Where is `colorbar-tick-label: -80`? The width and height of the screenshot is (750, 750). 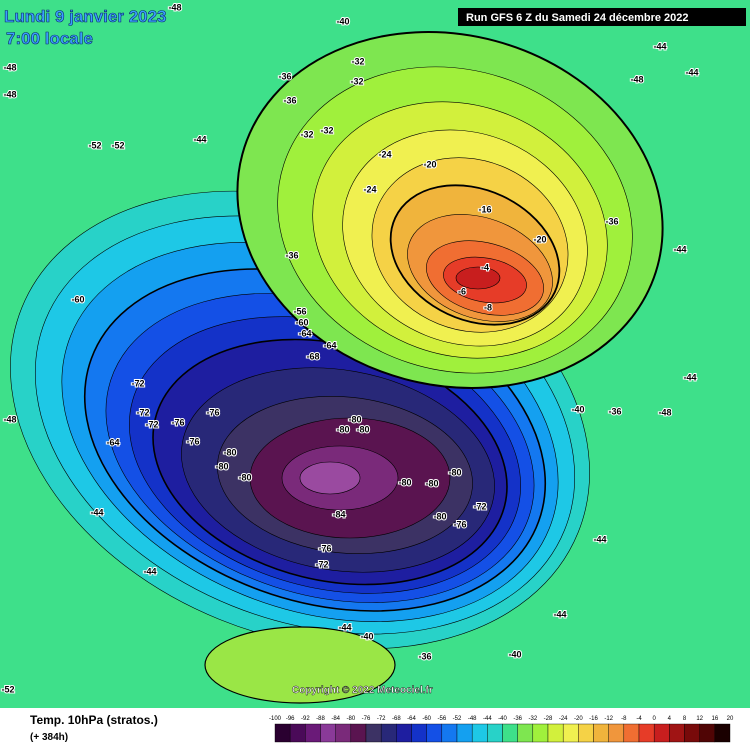
colorbar-tick-label: -80 is located at coordinates (350, 719).